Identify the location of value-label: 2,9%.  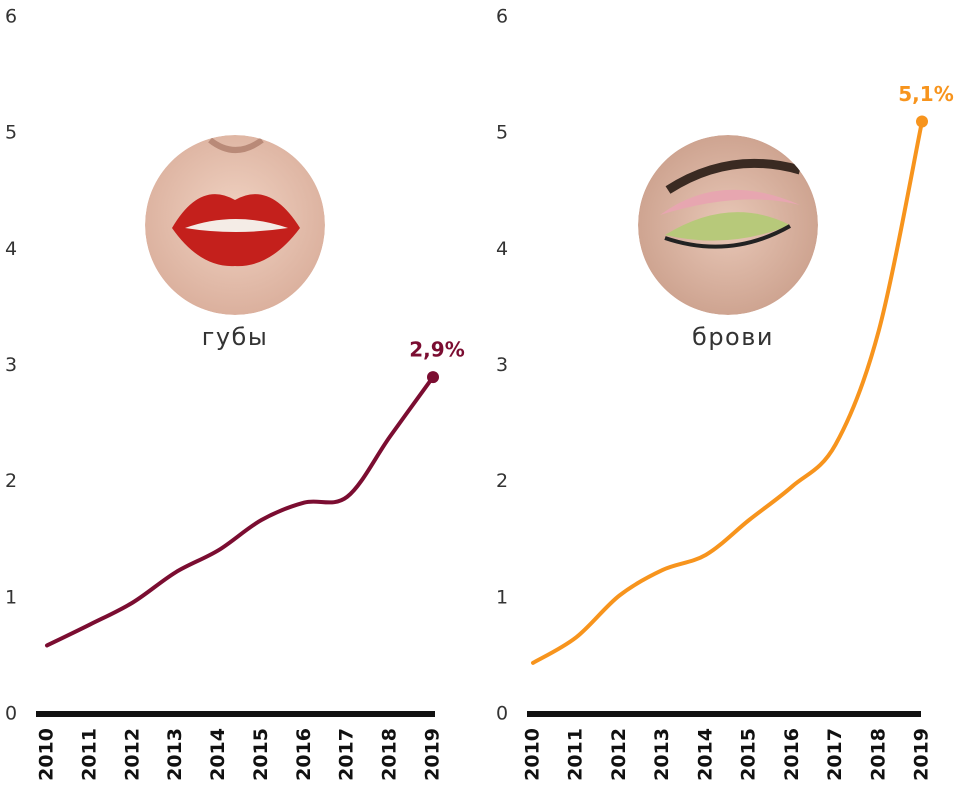
(436, 350).